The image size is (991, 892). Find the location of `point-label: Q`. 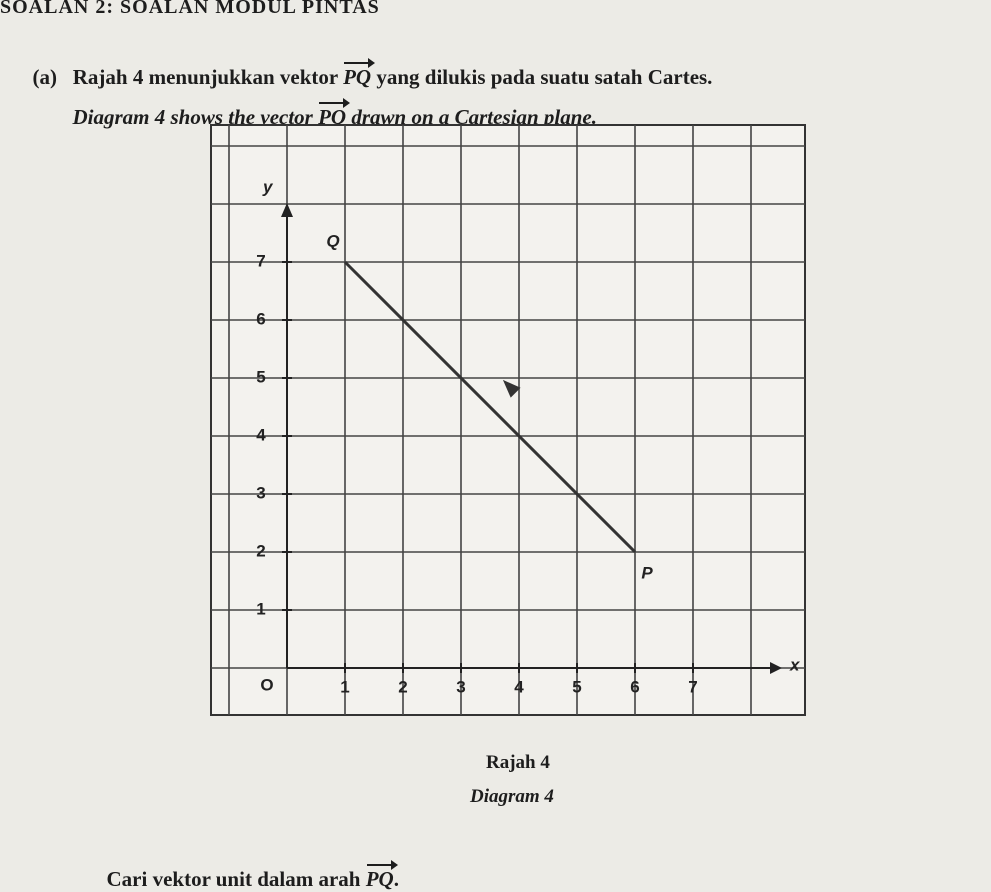

point-label: Q is located at coordinates (332, 240).